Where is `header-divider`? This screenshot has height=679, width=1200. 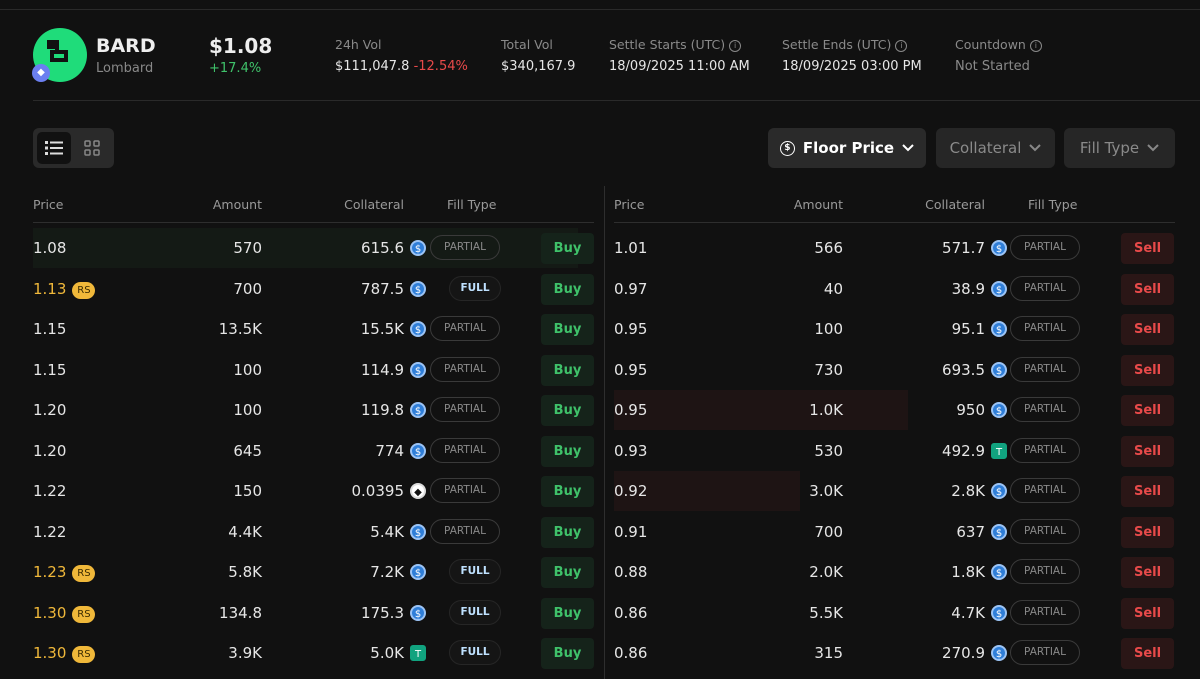
header-divider is located at coordinates (894, 222).